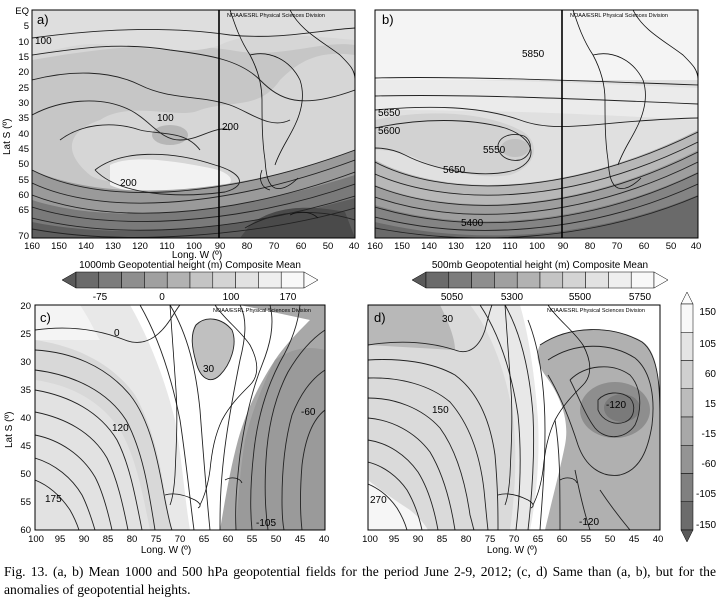 Image resolution: width=720 pixels, height=606 pixels. I want to click on panel-c-y-label: Lat S (º), so click(9, 430).